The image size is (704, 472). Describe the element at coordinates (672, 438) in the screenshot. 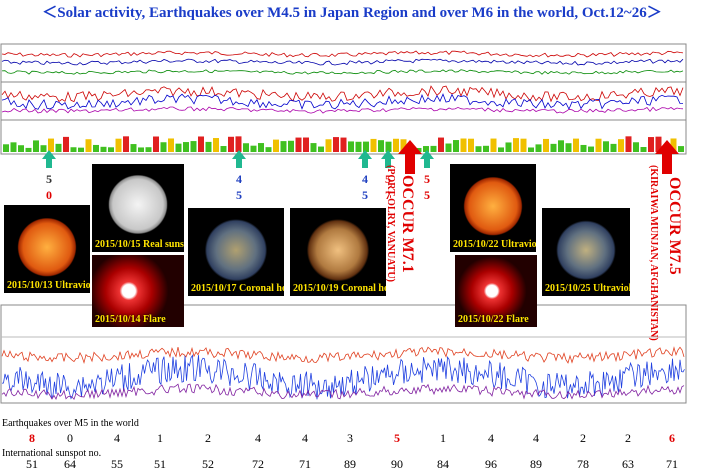

I see `earthquake-count: 6` at that location.